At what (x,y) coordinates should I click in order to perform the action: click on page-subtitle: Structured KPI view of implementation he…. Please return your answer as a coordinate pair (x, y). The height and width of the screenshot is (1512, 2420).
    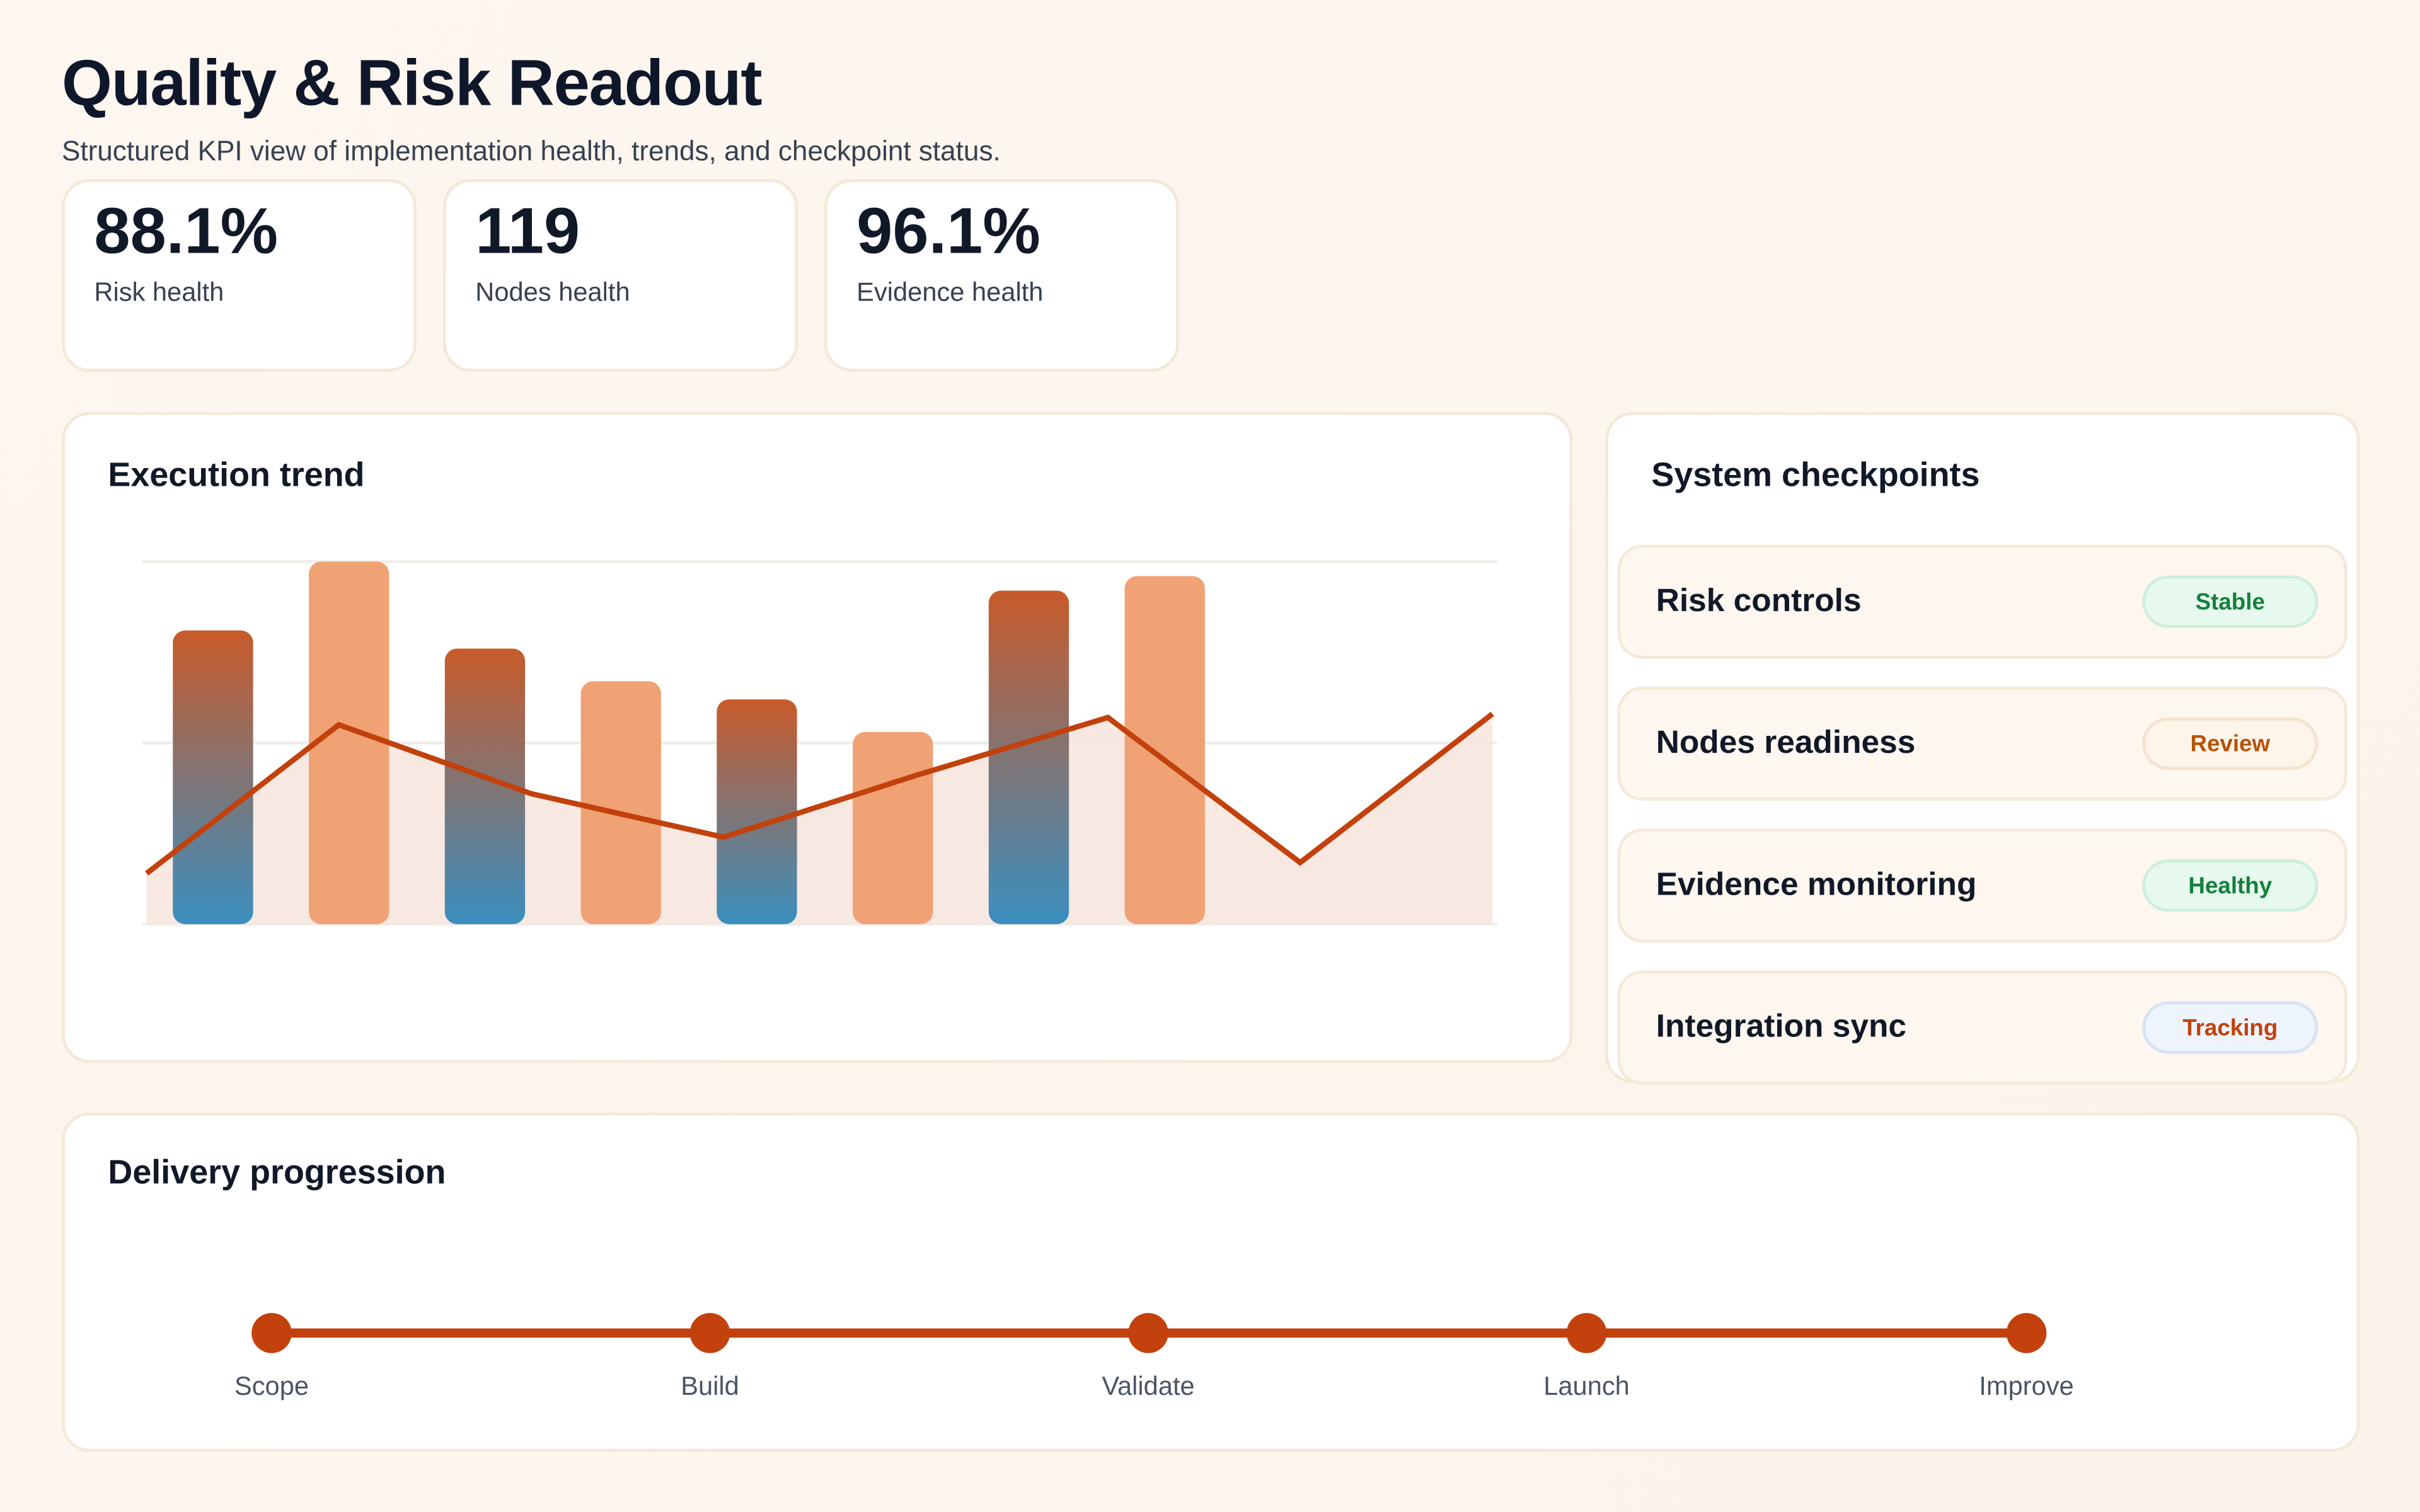
    Looking at the image, I should click on (531, 151).